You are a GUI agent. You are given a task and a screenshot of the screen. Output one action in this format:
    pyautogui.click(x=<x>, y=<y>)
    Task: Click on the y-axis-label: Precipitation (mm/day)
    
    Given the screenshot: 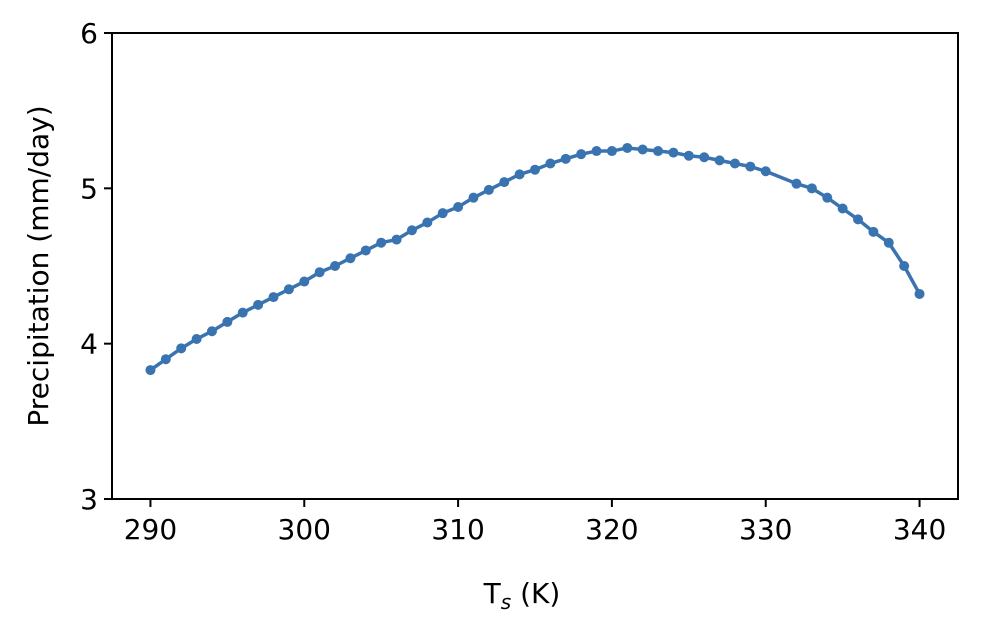 What is the action you would take?
    pyautogui.click(x=38, y=265)
    